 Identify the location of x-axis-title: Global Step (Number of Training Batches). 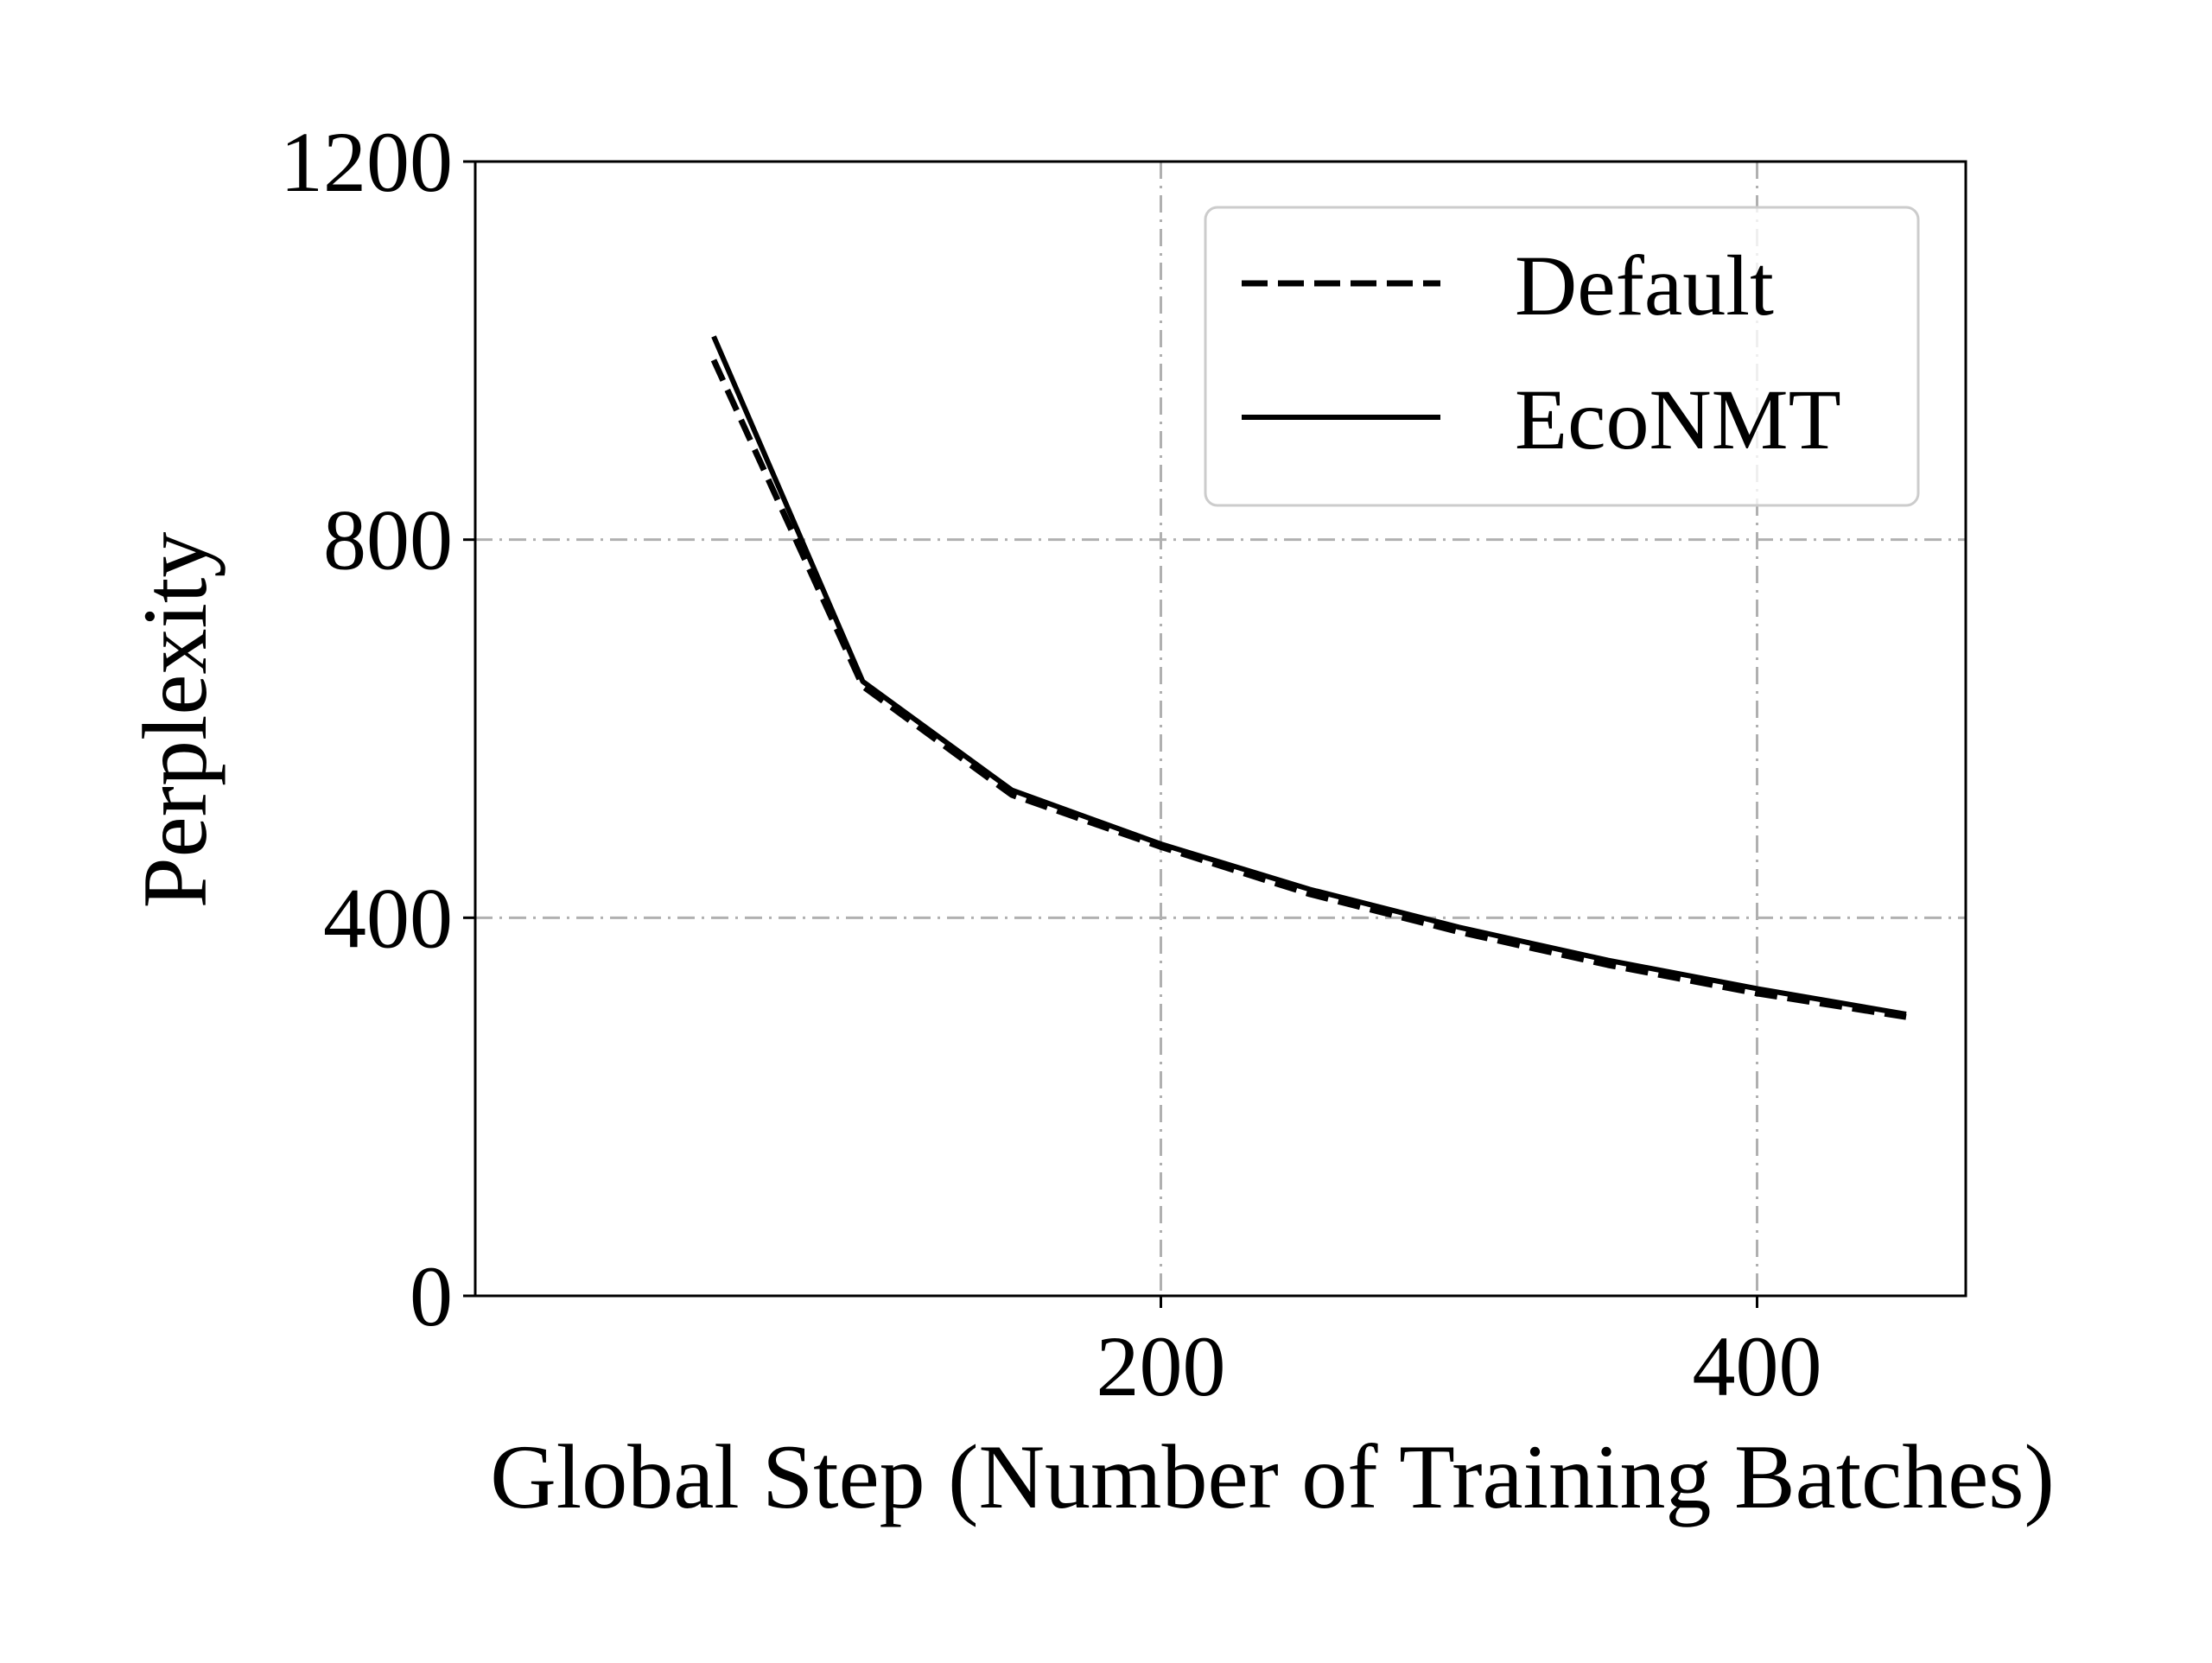
(1272, 1477).